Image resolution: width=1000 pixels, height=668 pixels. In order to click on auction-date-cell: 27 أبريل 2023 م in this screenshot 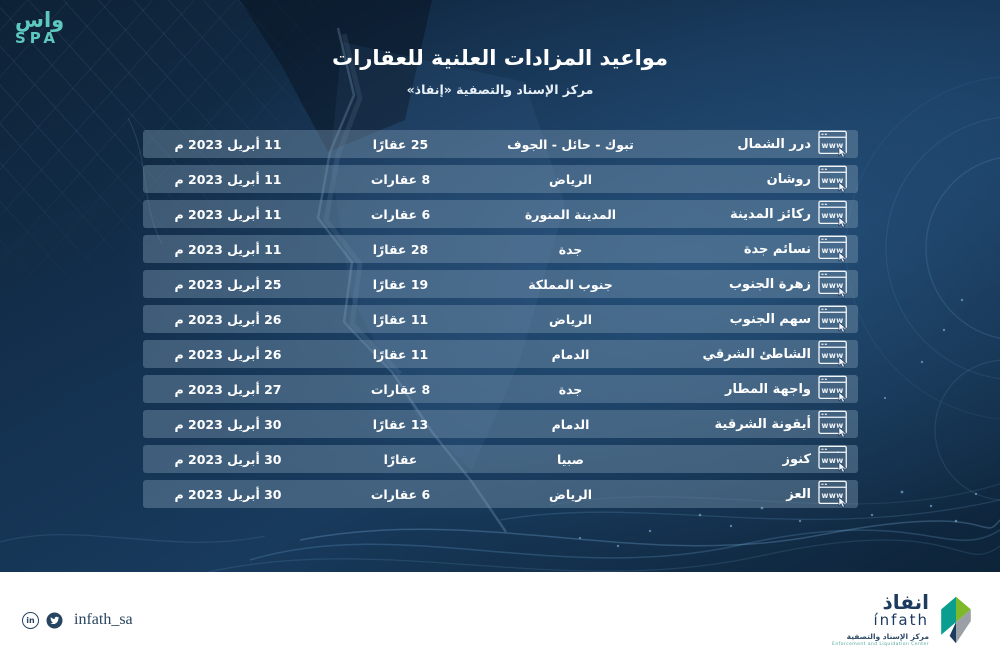, I will do `click(228, 389)`.